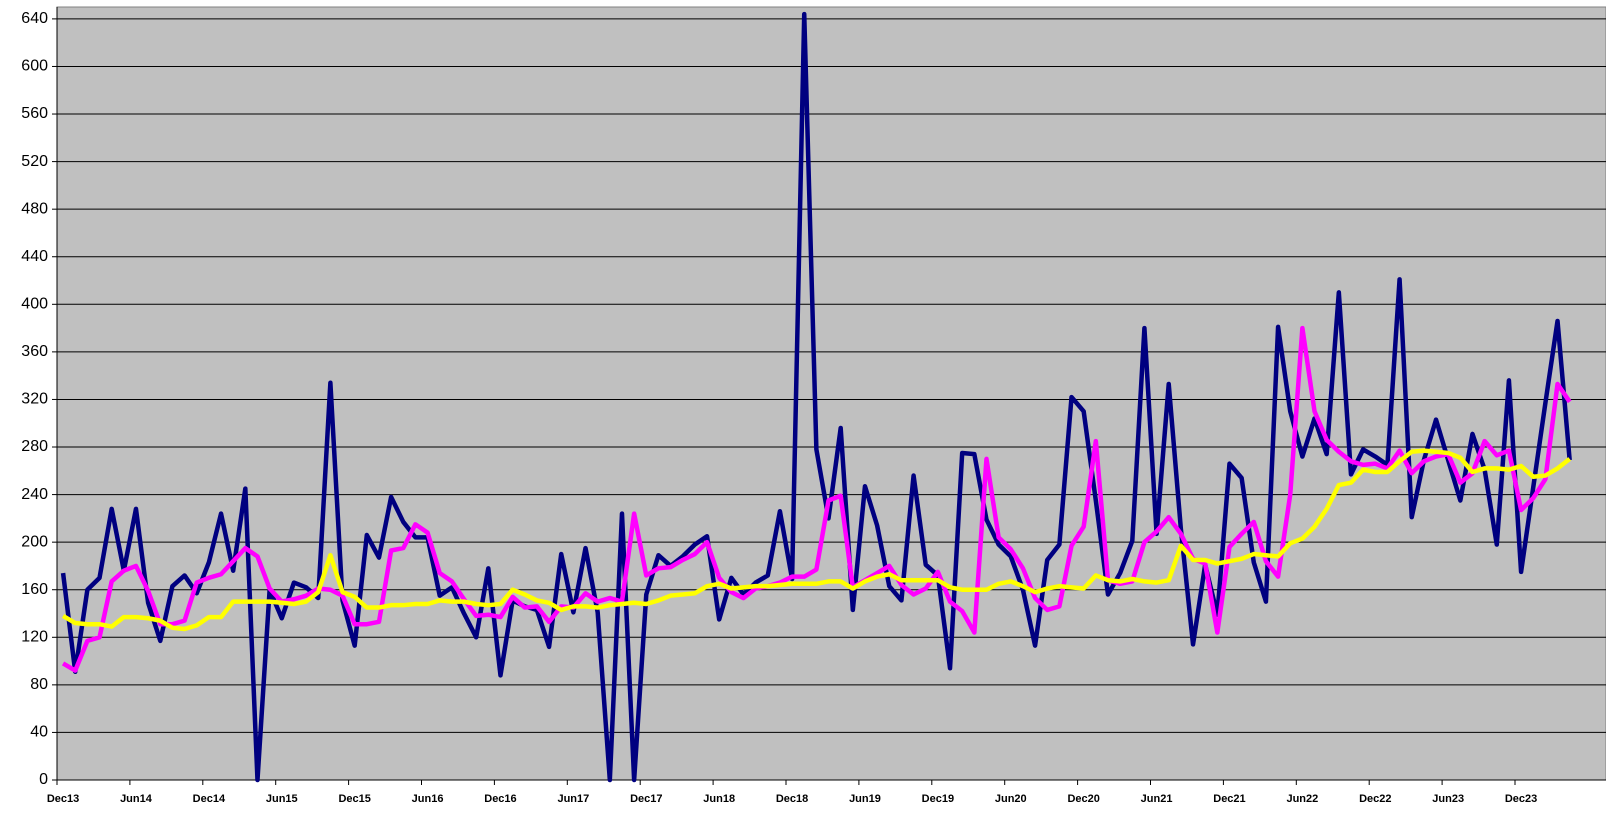 Image resolution: width=1606 pixels, height=830 pixels. I want to click on x-tick-label: Jun20, so click(1011, 799).